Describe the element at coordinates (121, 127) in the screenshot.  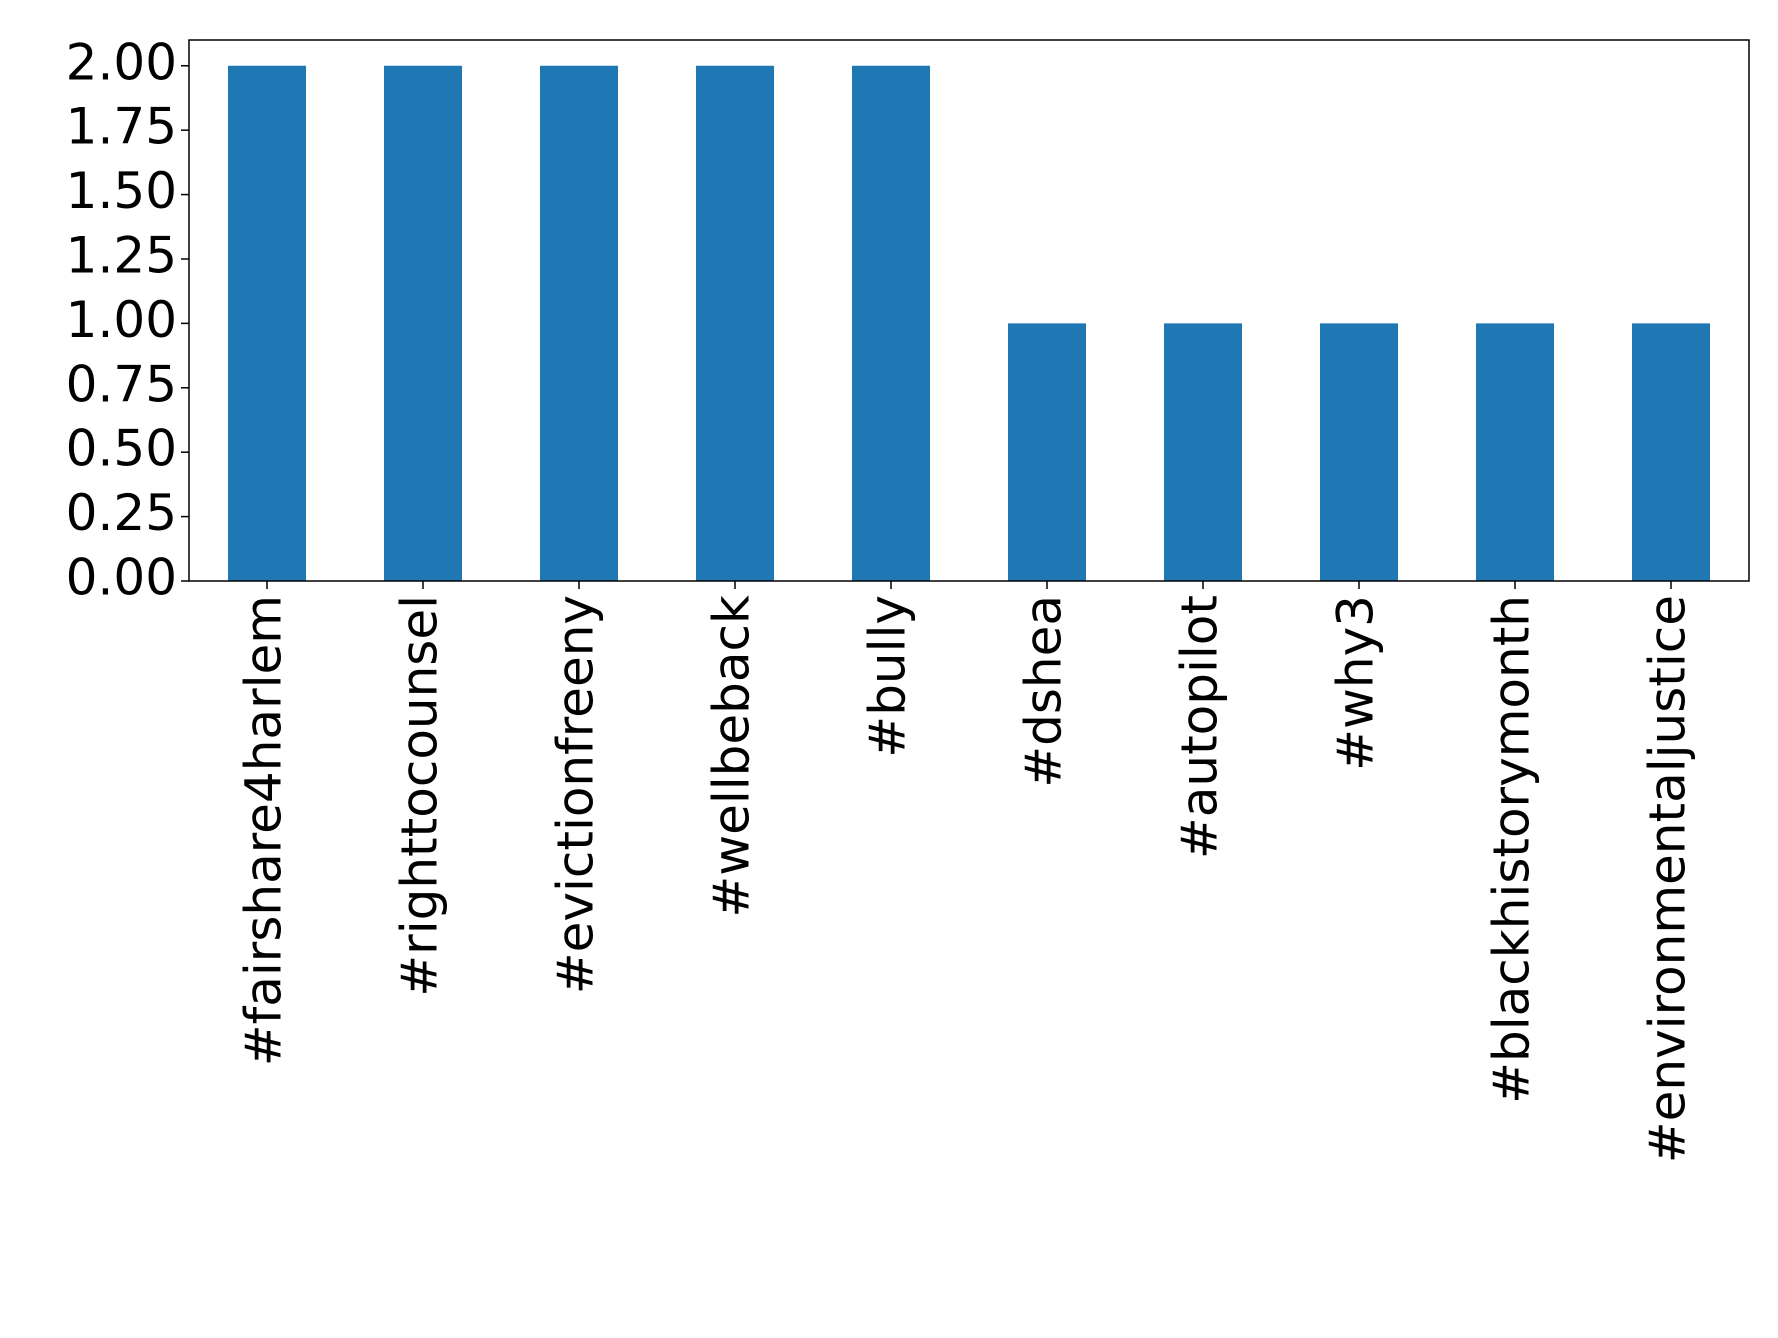
I see `y-tick-label: 1.75` at that location.